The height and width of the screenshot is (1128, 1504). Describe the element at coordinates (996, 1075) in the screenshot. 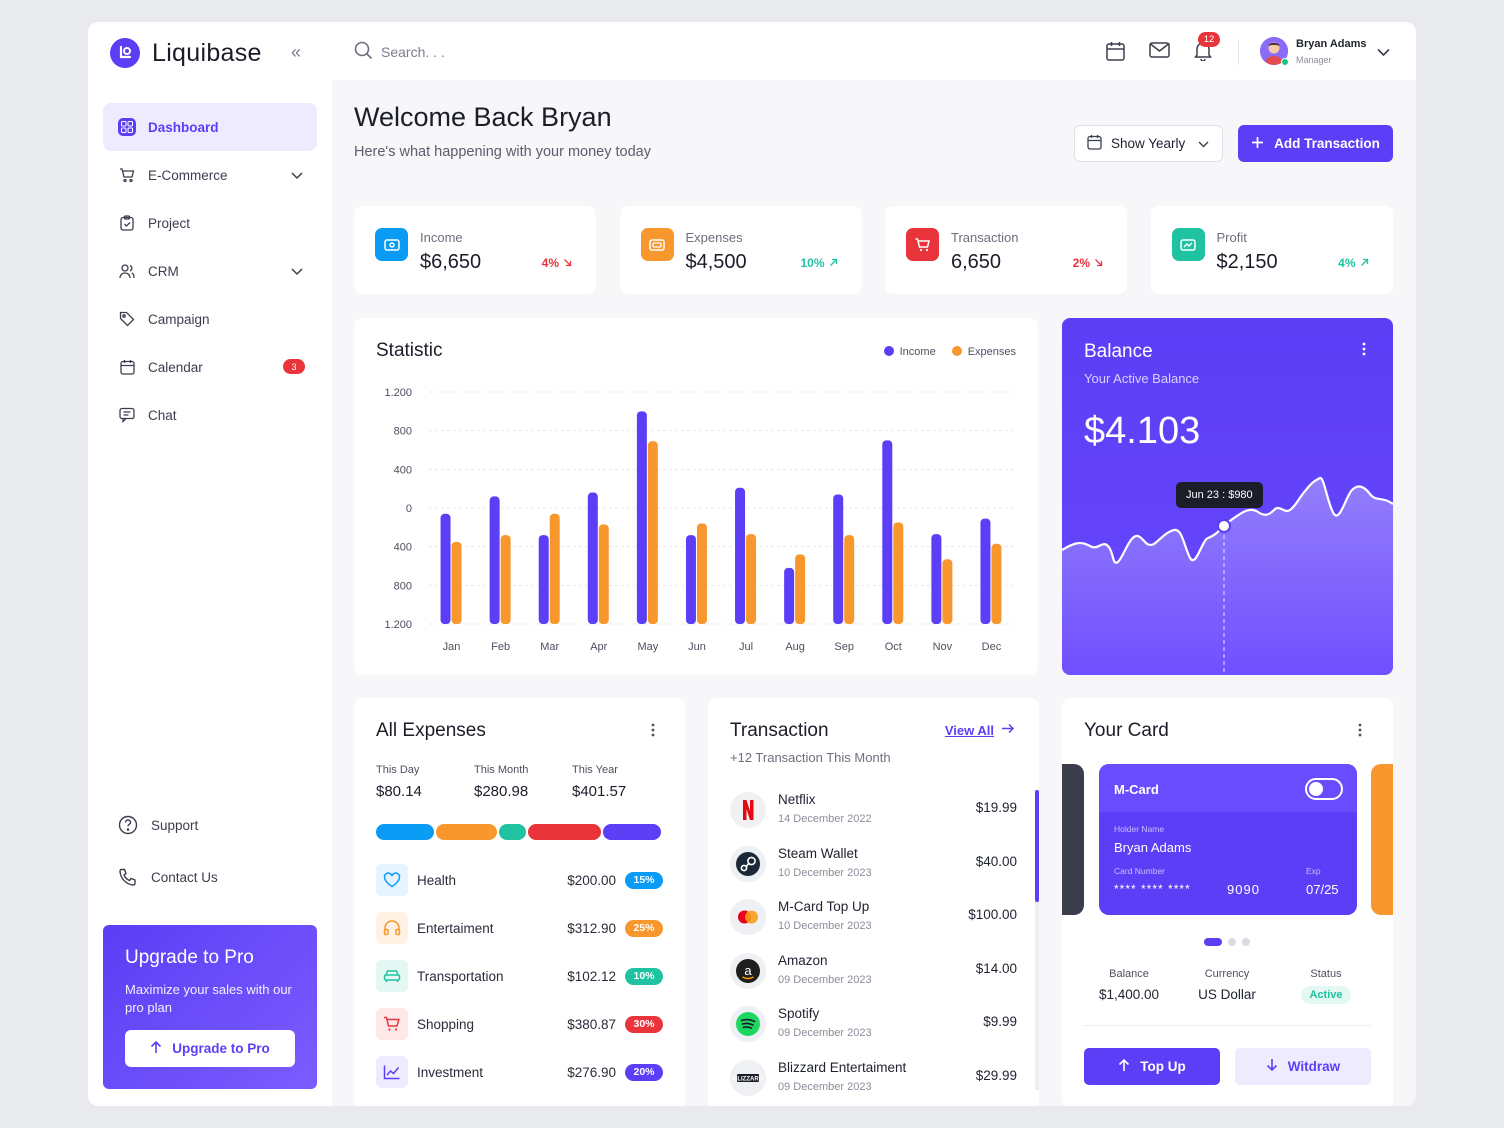

I see `transaction-amount: $29.99` at that location.